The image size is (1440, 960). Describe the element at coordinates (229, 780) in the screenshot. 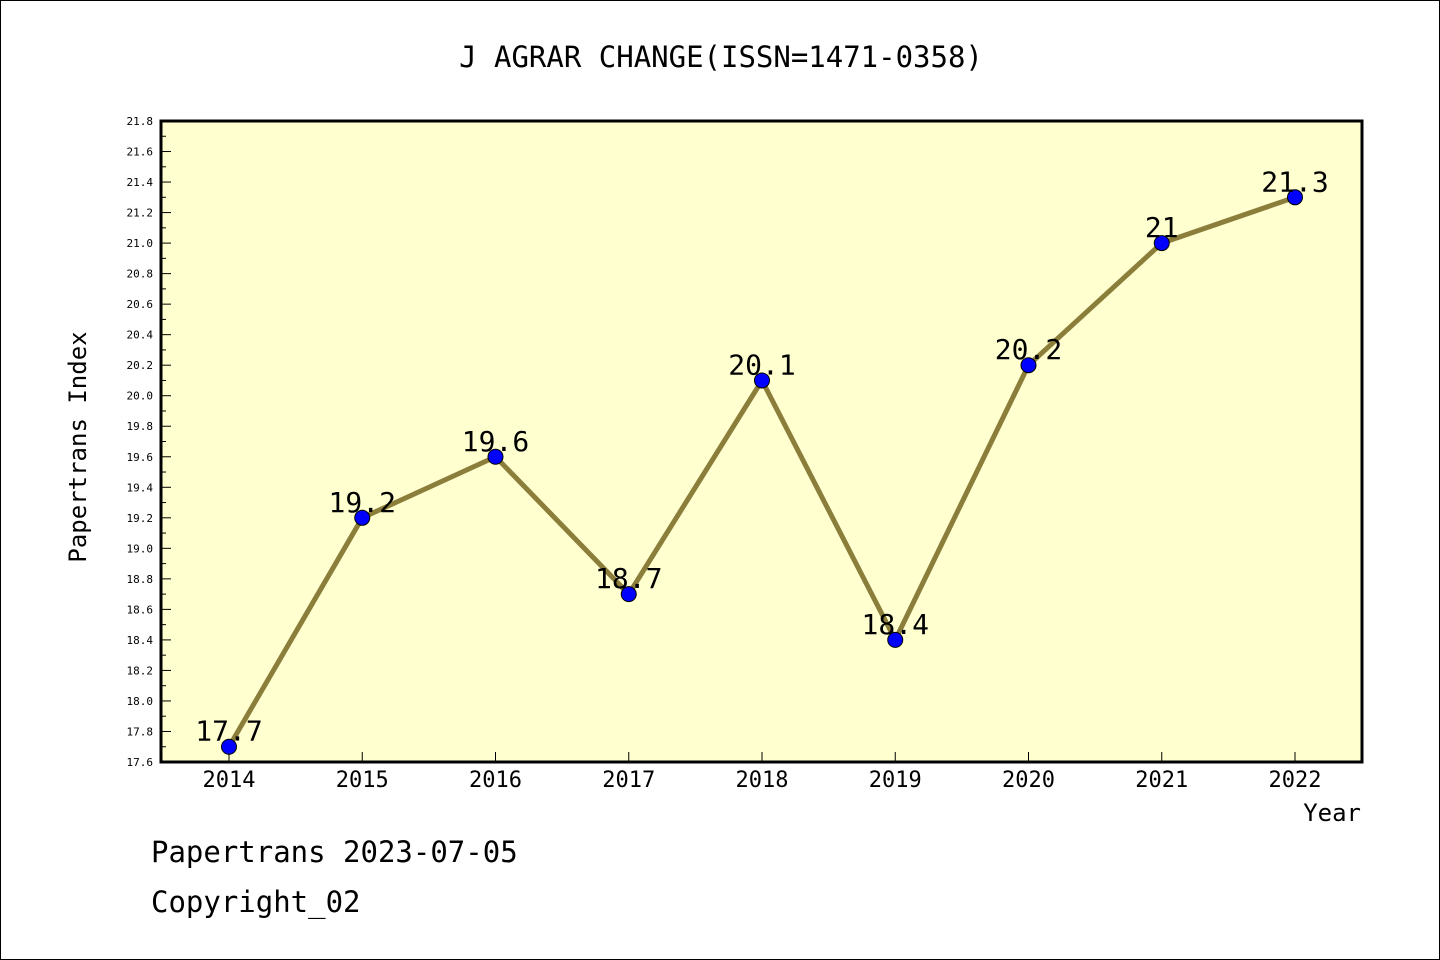

I see `x-tick-label: 2014` at that location.